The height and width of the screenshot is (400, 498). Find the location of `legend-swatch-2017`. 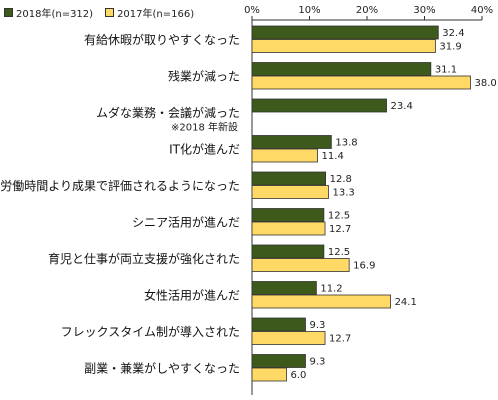

legend-swatch-2017 is located at coordinates (110, 12).